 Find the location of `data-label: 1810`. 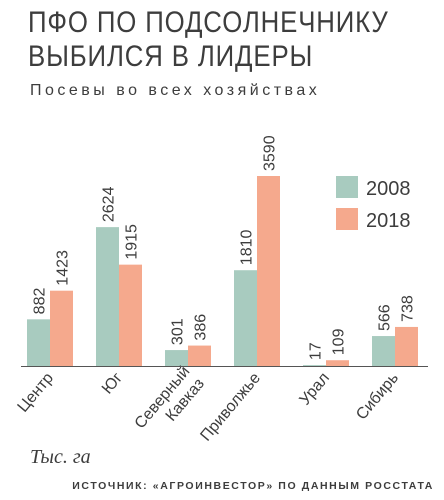

data-label: 1810 is located at coordinates (247, 248).